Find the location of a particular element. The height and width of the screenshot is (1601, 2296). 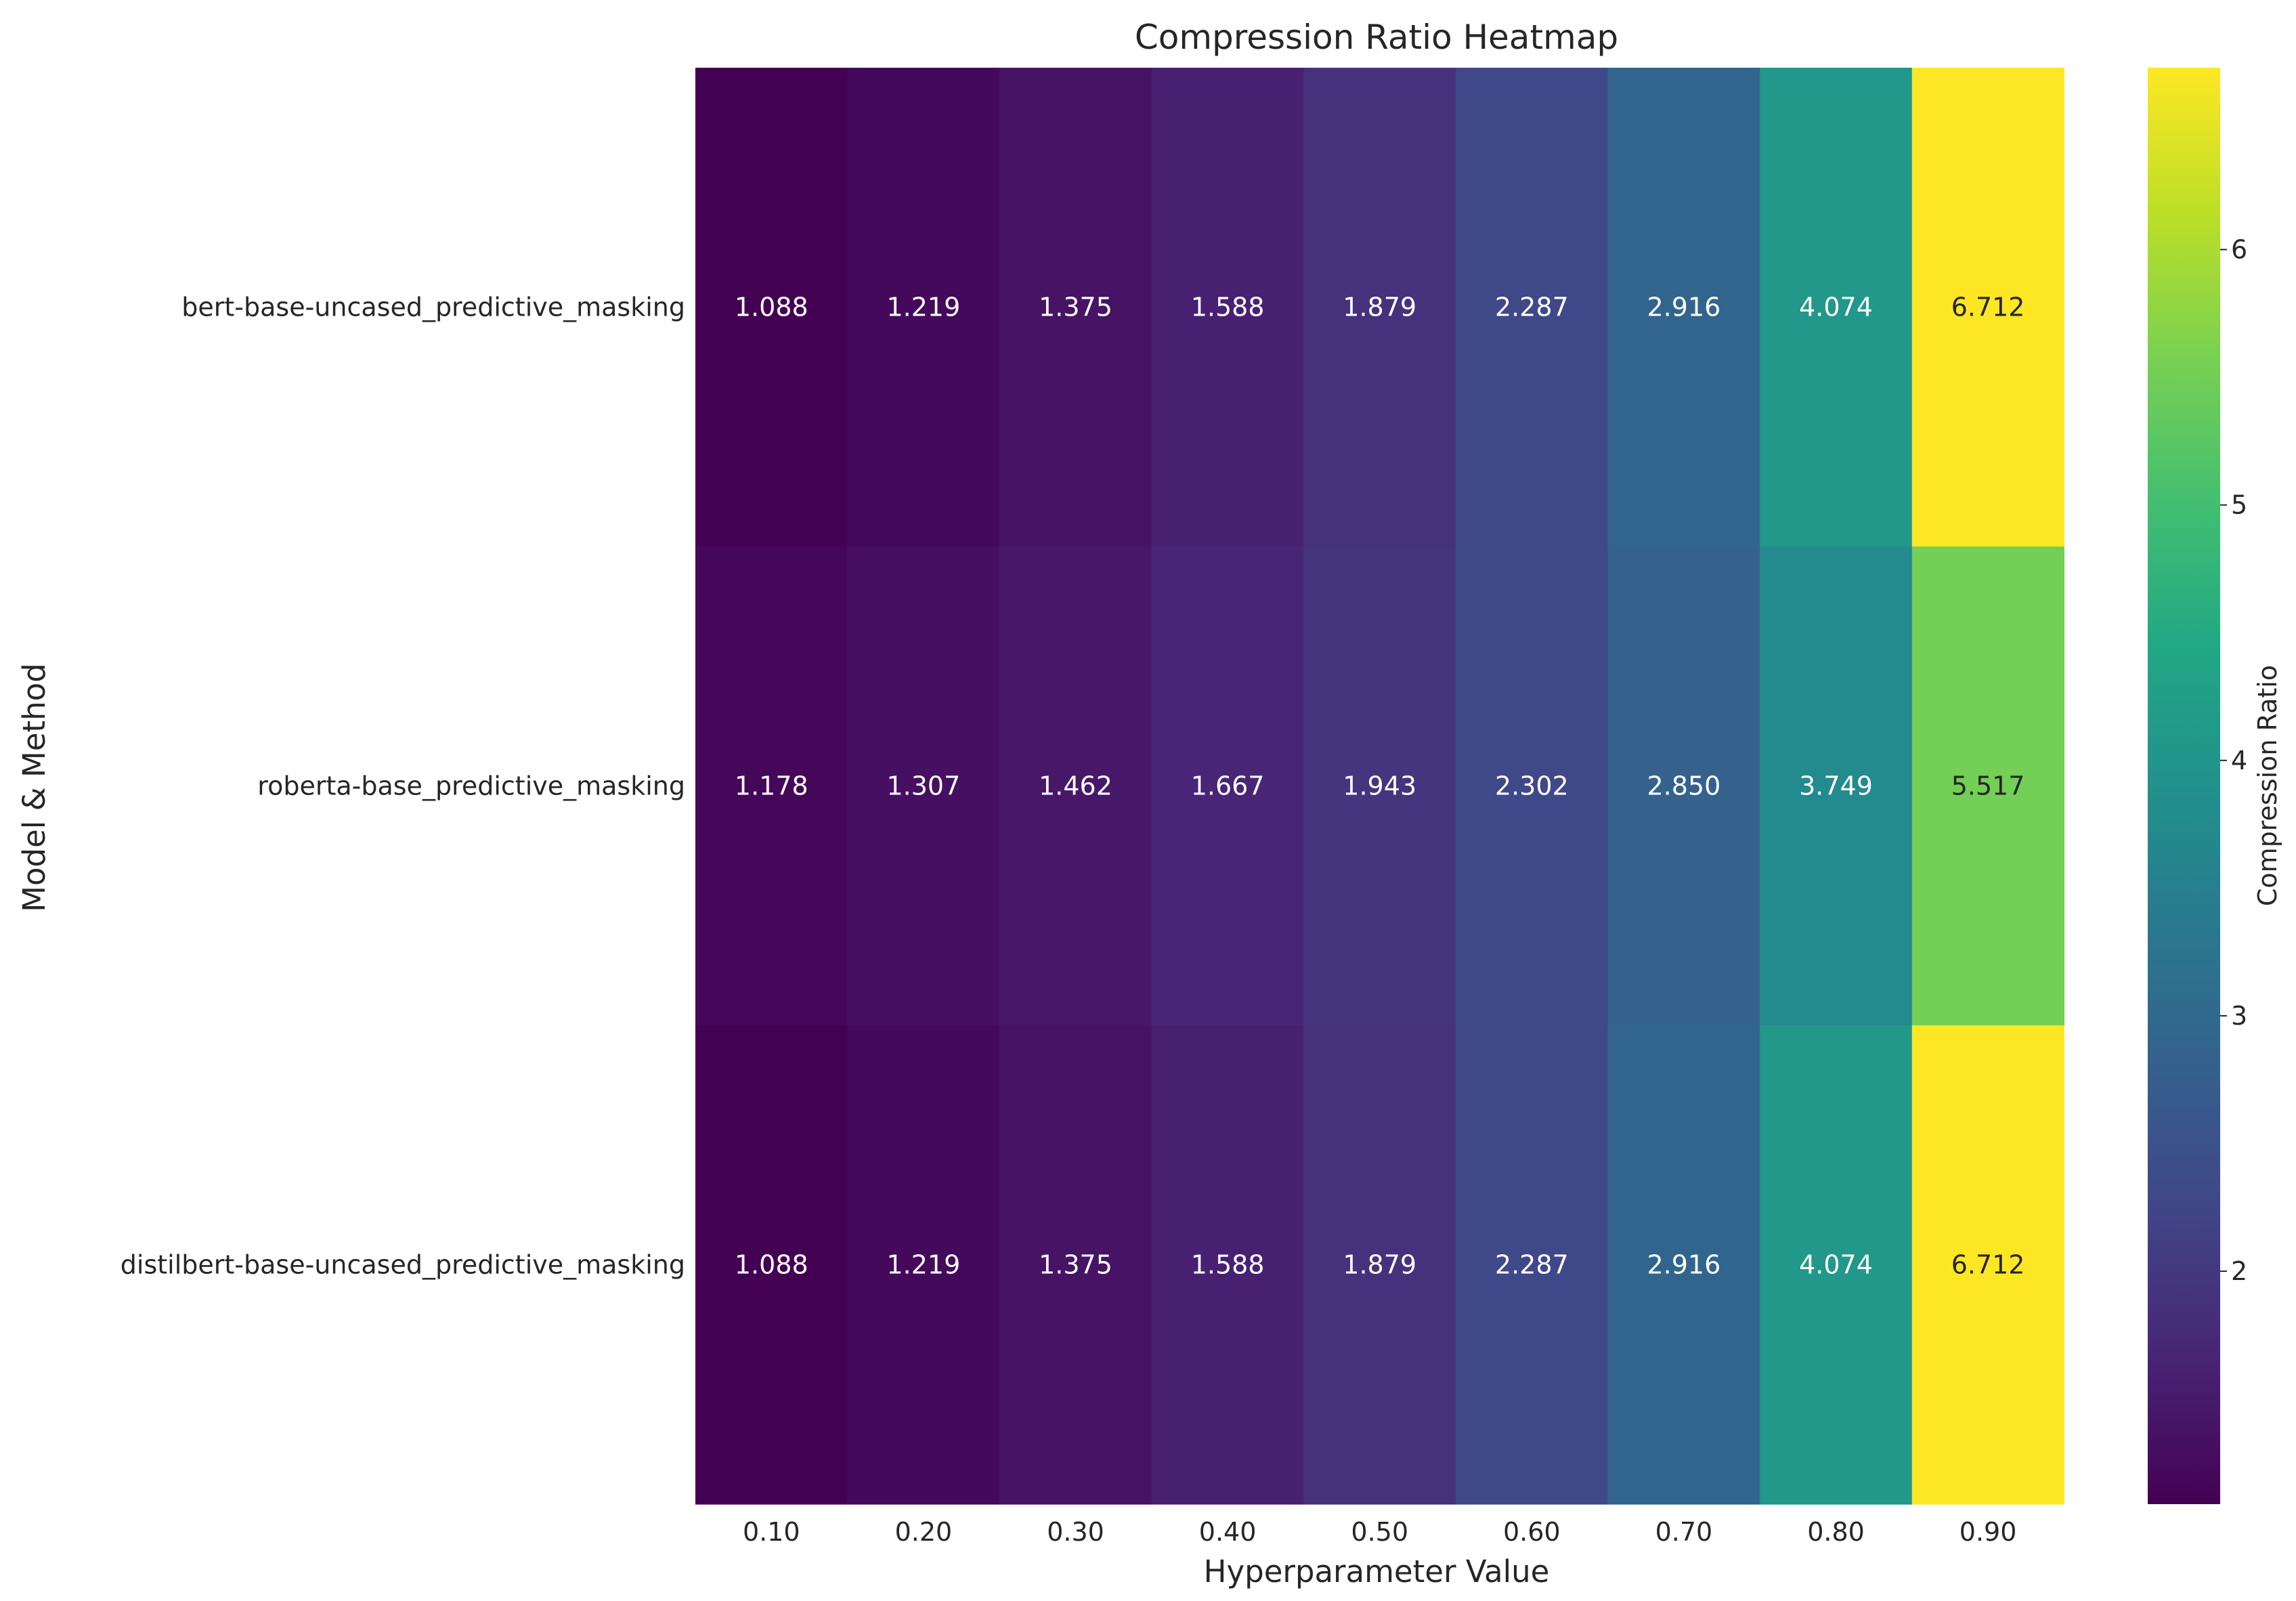

cell-value-label: 1.462 is located at coordinates (1075, 786).